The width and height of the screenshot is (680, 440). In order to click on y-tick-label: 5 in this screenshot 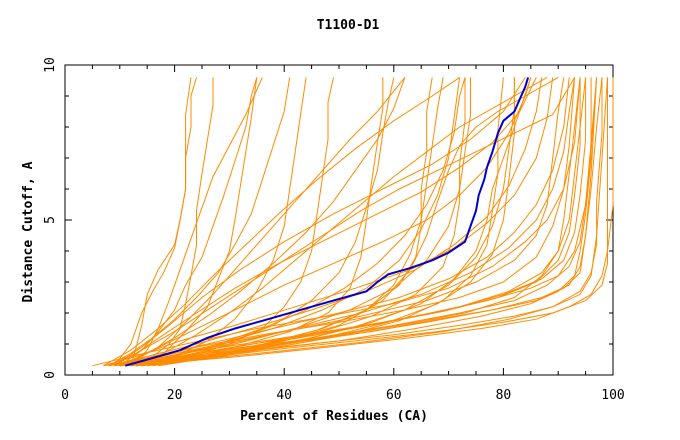, I will do `click(50, 220)`.